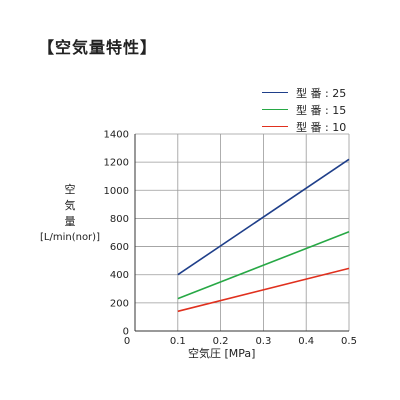 The image size is (400, 400). What do you see at coordinates (306, 341) in the screenshot?
I see `x-tick-label: 0.4` at bounding box center [306, 341].